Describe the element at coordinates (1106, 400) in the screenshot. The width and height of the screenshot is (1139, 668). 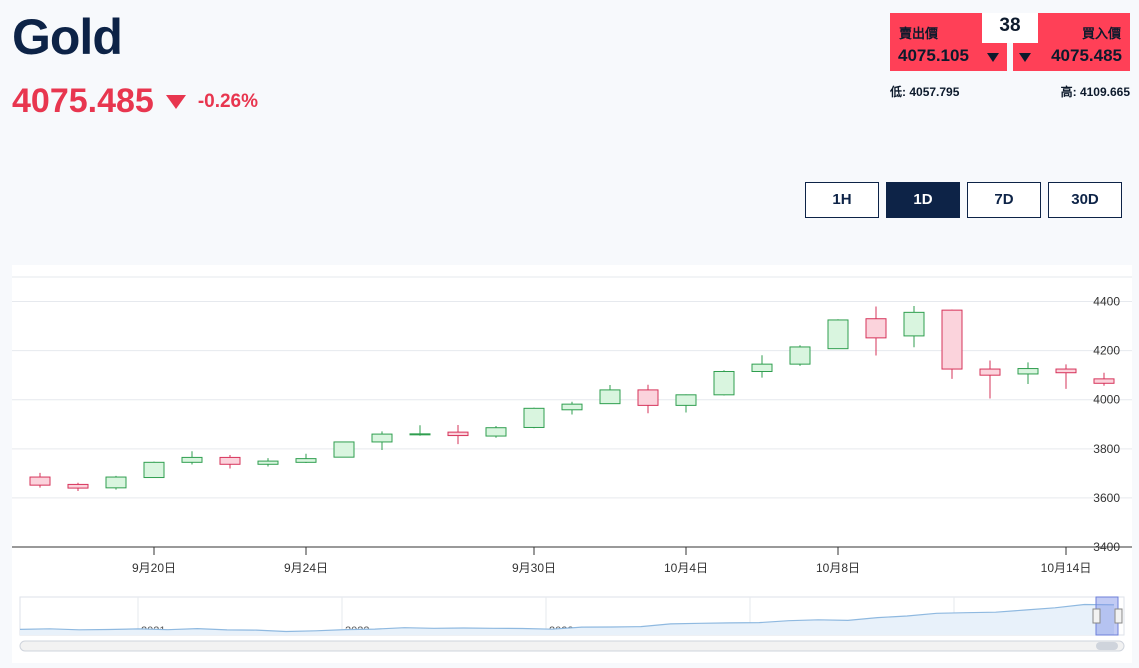
I see `y-tick-label: 4000` at that location.